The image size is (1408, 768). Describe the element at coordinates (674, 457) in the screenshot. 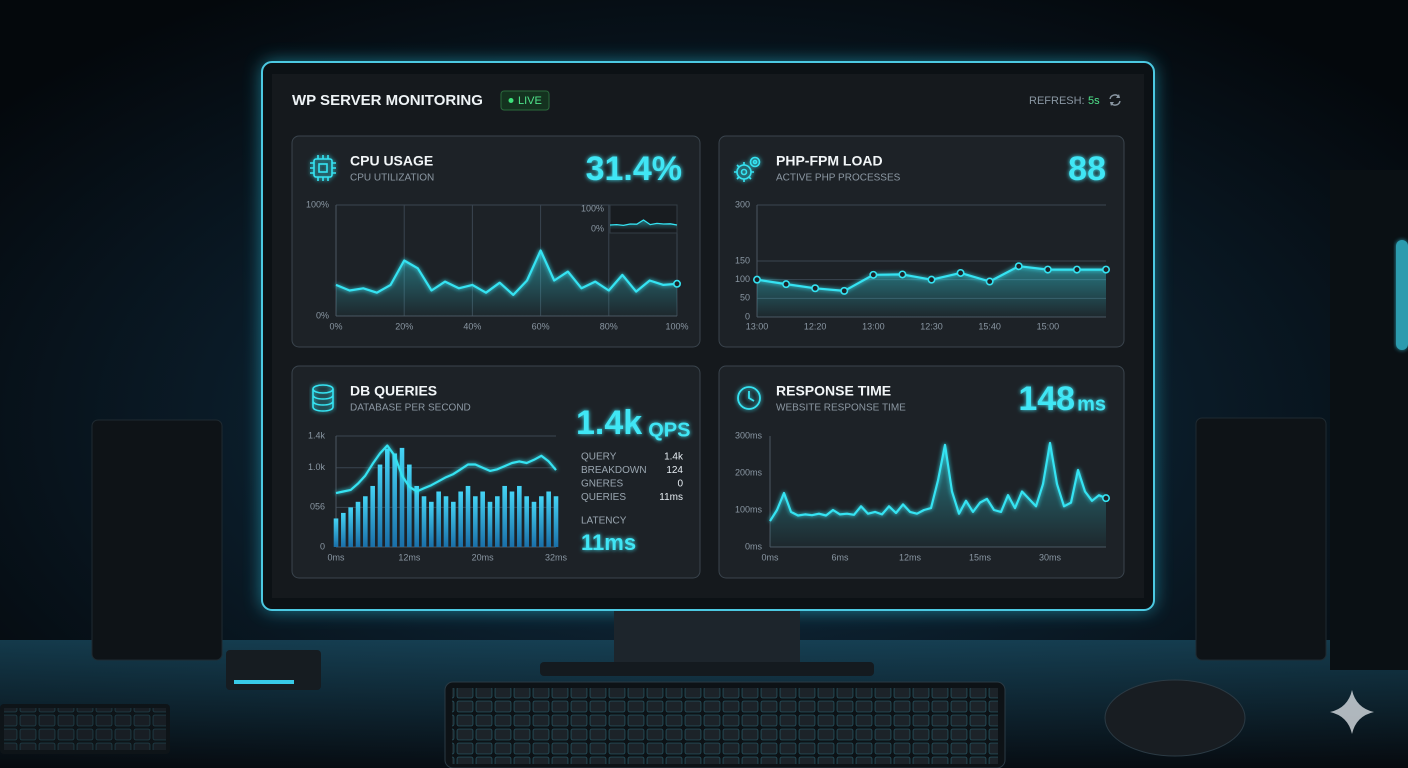

I see `stat-value: 1.4k` at that location.